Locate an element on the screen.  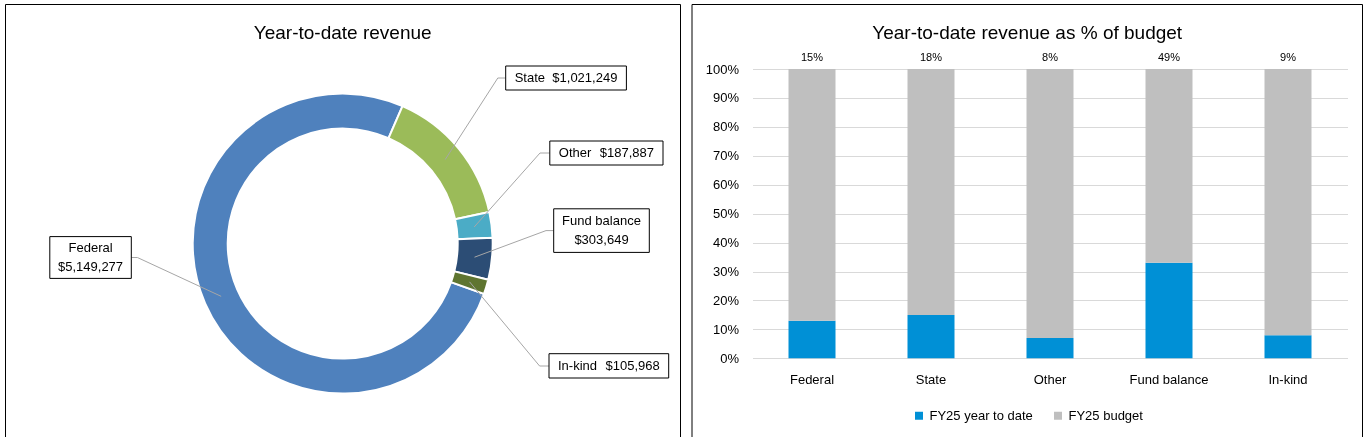
annotation: 49% is located at coordinates (1169, 57).